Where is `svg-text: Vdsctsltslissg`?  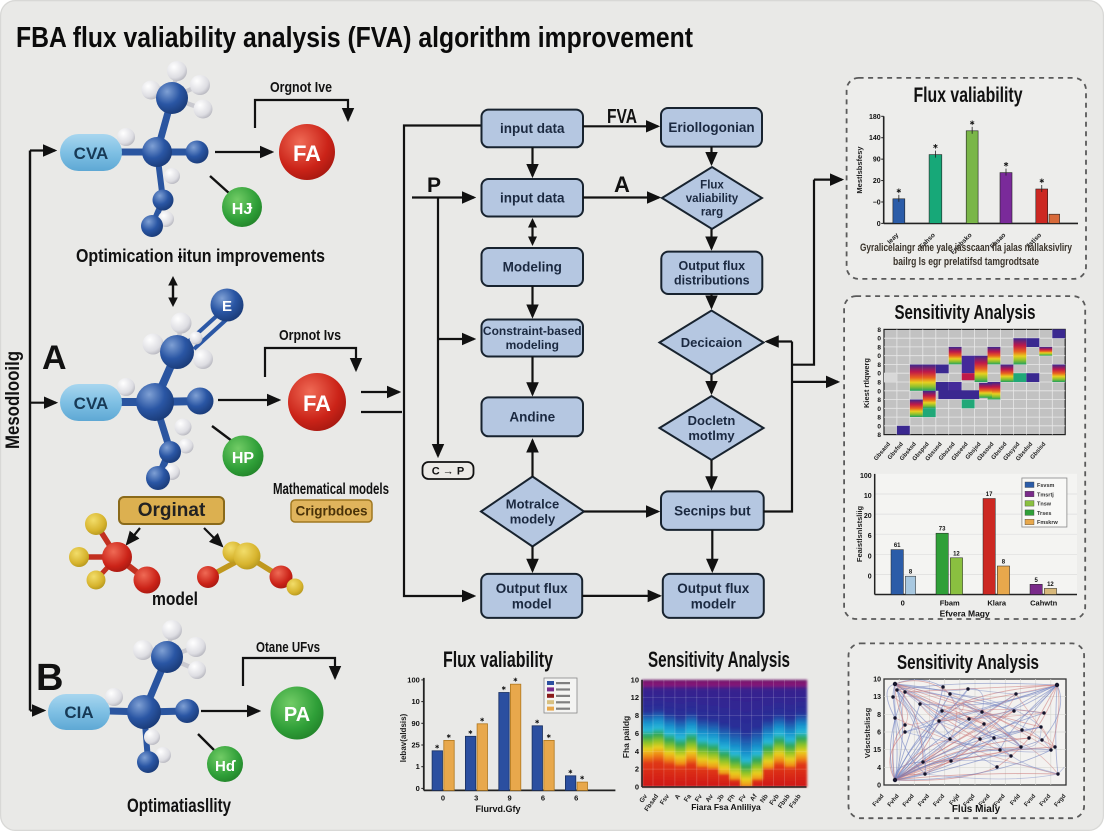 svg-text: Vdsctsltslissg is located at coordinates (867, 732).